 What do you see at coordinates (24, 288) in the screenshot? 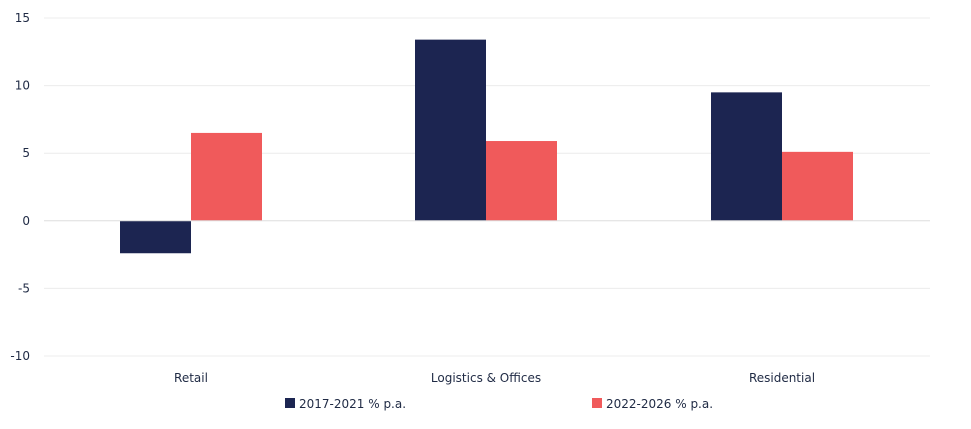
I see `y-tick-label: -5` at bounding box center [24, 288].